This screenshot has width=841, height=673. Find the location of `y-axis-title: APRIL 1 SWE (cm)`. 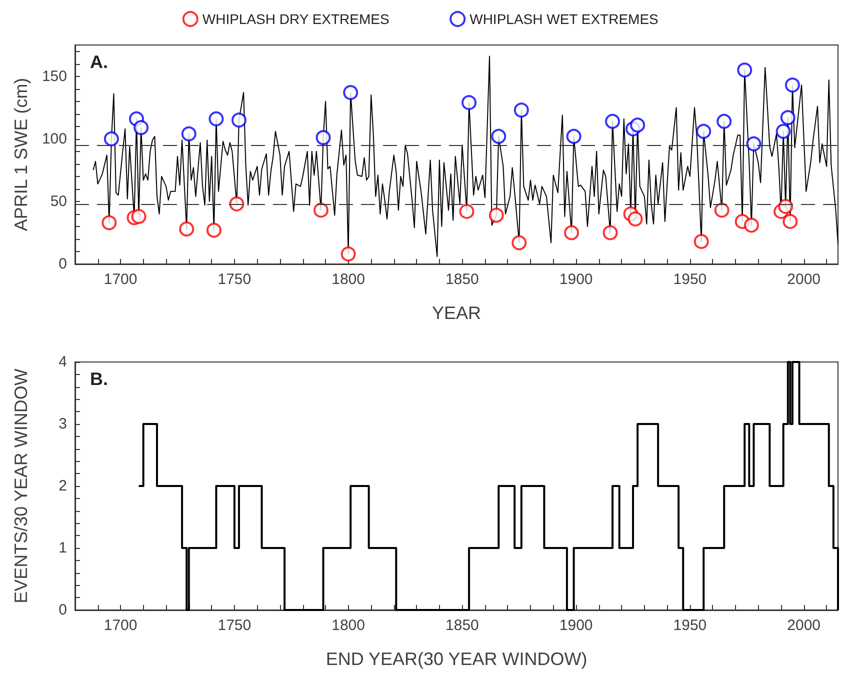

y-axis-title: APRIL 1 SWE (cm) is located at coordinates (21, 155).